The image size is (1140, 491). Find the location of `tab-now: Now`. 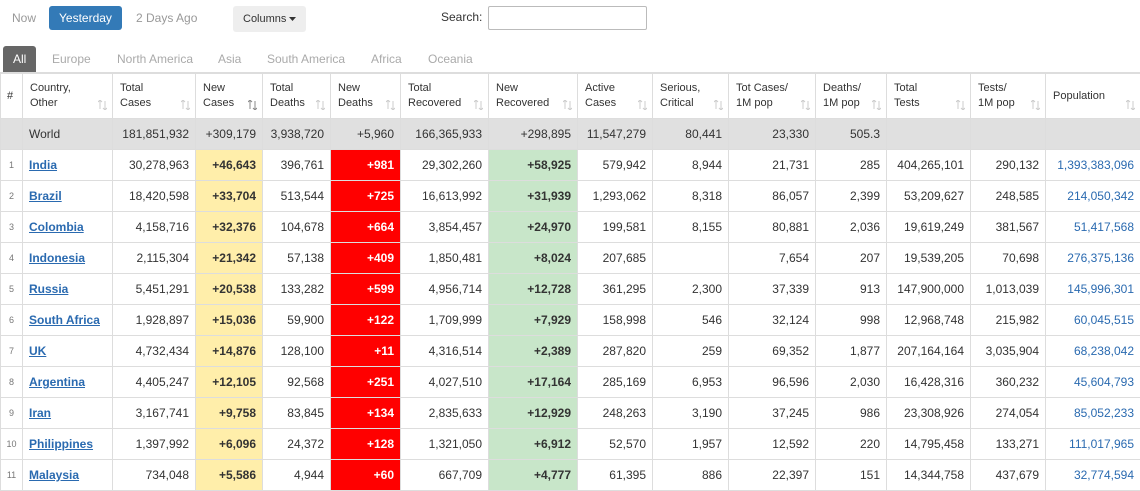

tab-now: Now is located at coordinates (24, 18).